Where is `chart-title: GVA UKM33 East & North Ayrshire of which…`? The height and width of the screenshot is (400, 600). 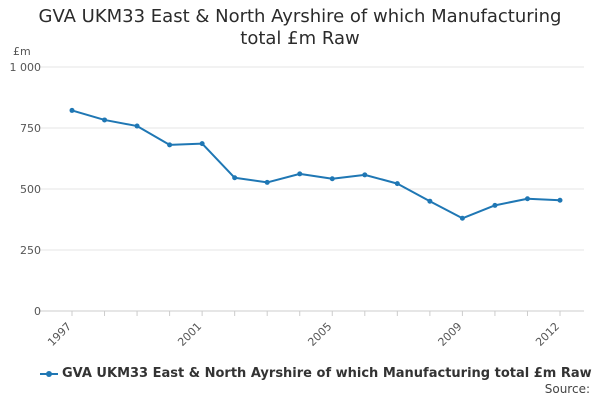
chart-title: GVA UKM33 East & North Ayrshire of which… is located at coordinates (300, 28).